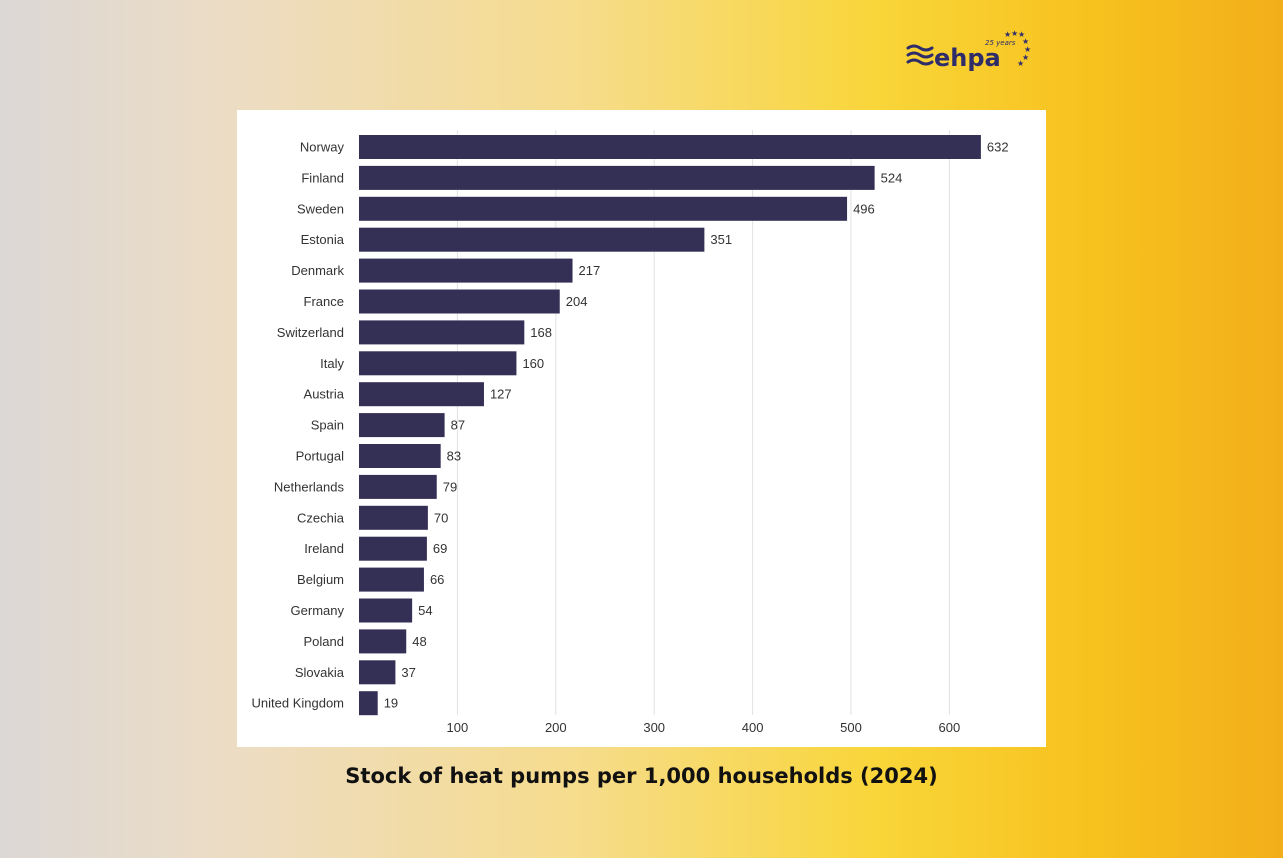  I want to click on data-label: 66, so click(437, 579).